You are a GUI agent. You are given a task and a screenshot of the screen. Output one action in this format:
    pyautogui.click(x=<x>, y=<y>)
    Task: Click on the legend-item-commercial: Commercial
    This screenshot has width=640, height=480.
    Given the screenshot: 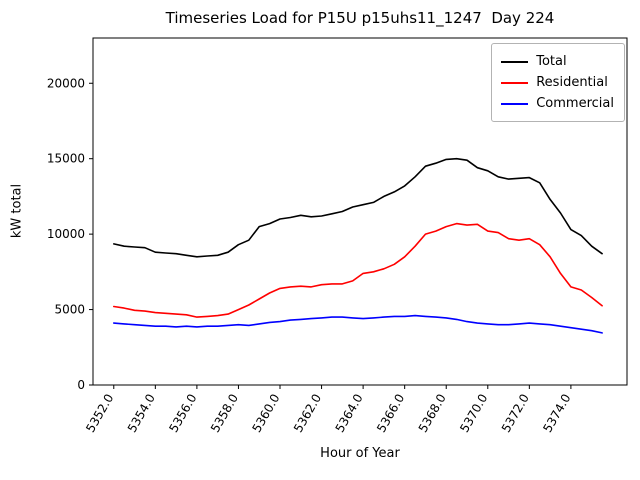 What is the action you would take?
    pyautogui.click(x=557, y=103)
    